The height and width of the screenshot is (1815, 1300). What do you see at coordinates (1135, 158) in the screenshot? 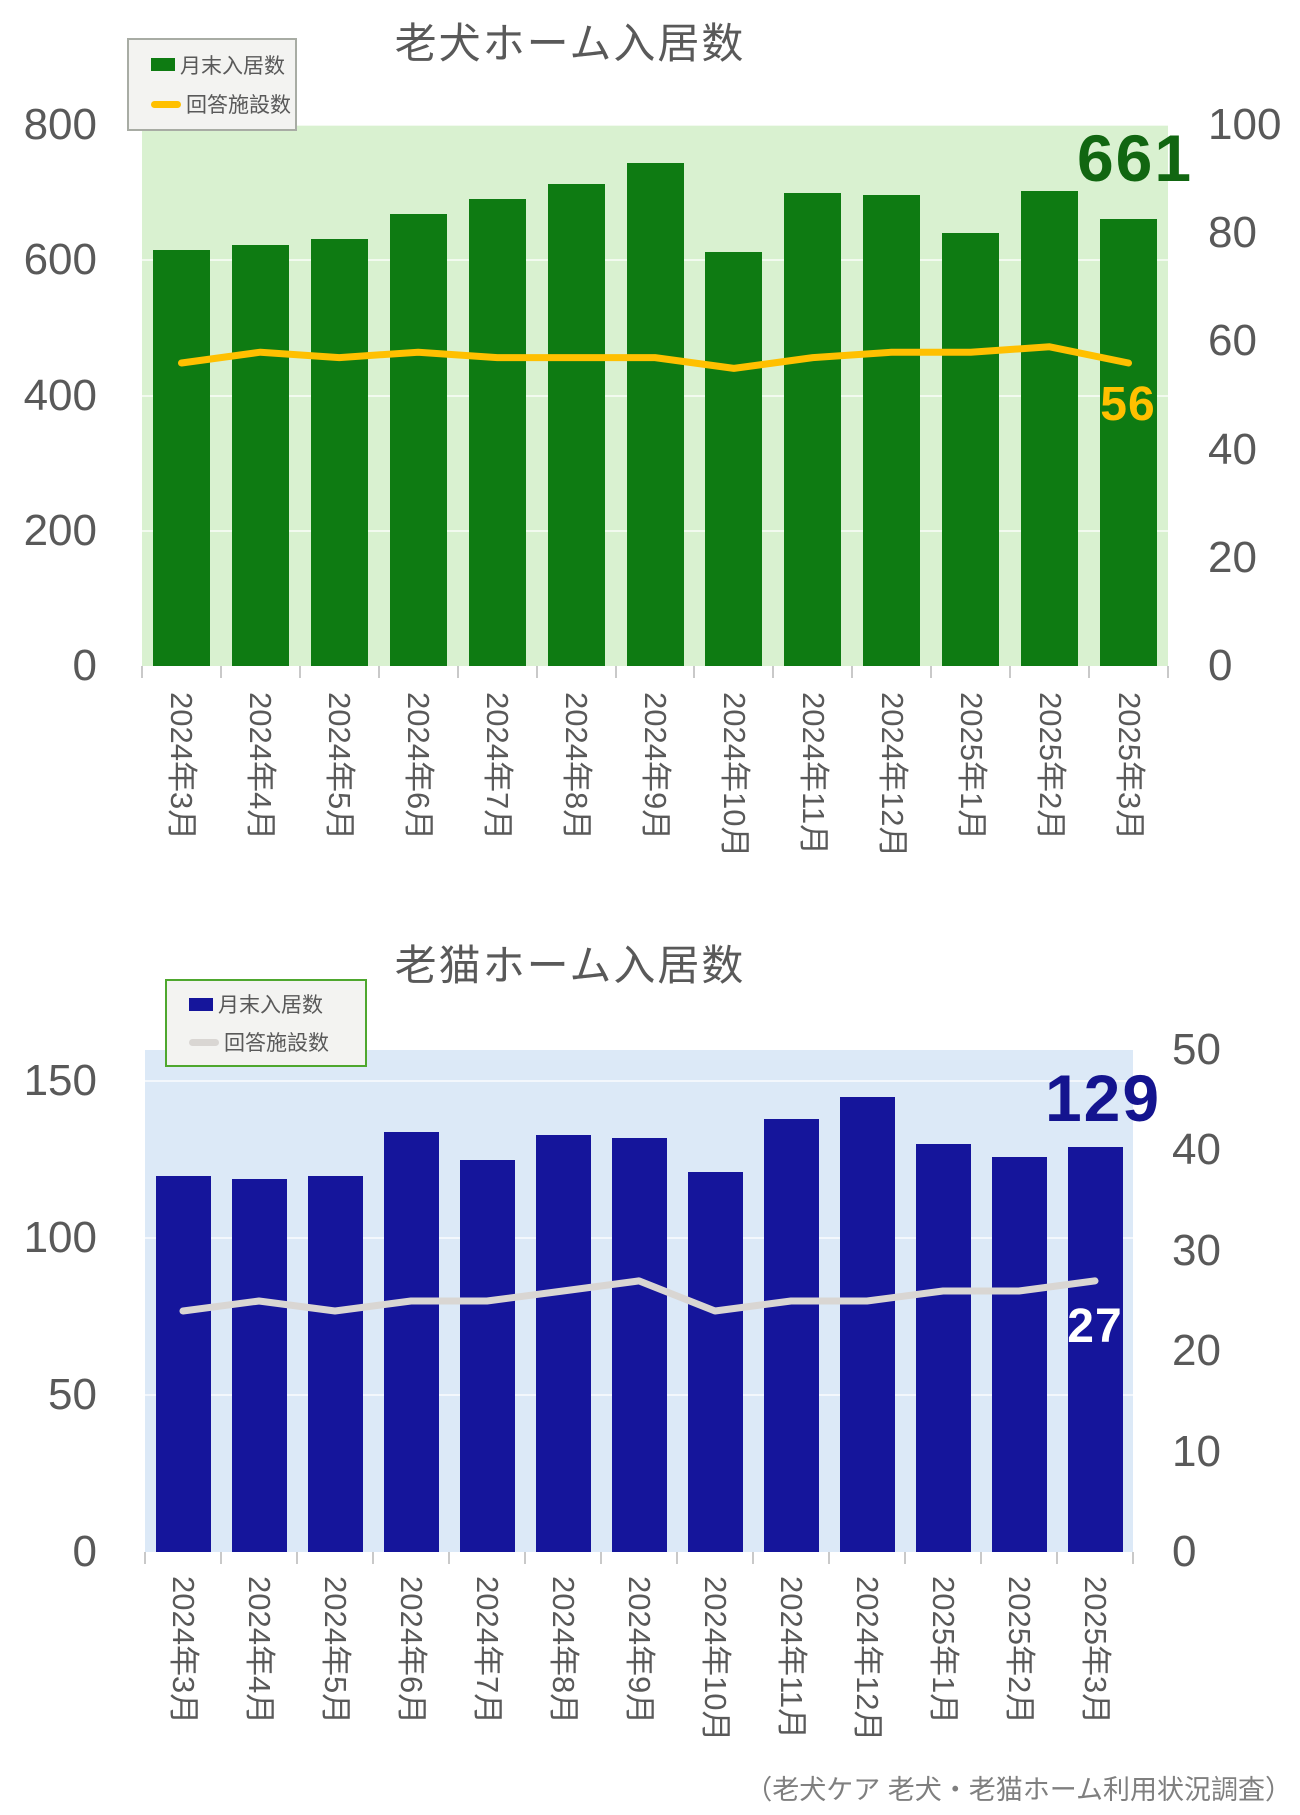
I see `dog-latest-bar-value: 661` at bounding box center [1135, 158].